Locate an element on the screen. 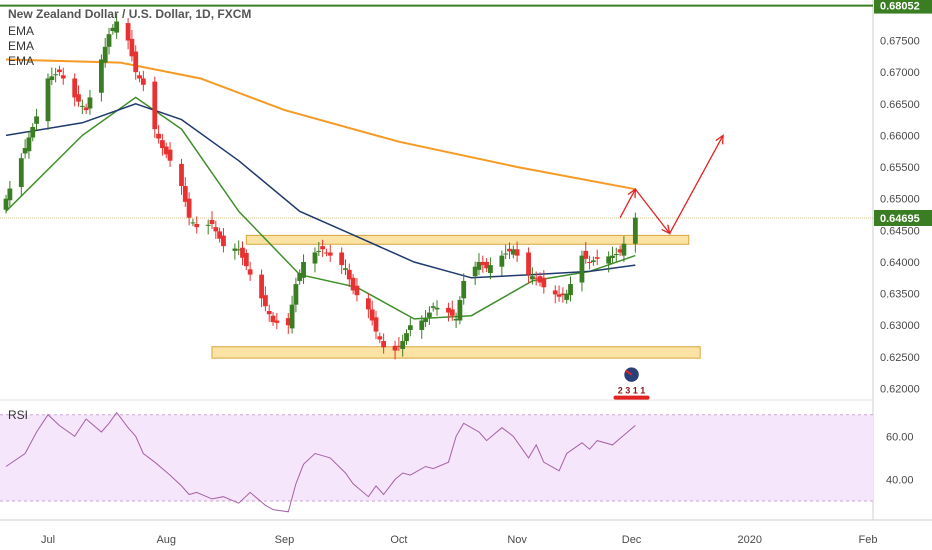 This screenshot has height=550, width=932. projection-lead is located at coordinates (627, 203).